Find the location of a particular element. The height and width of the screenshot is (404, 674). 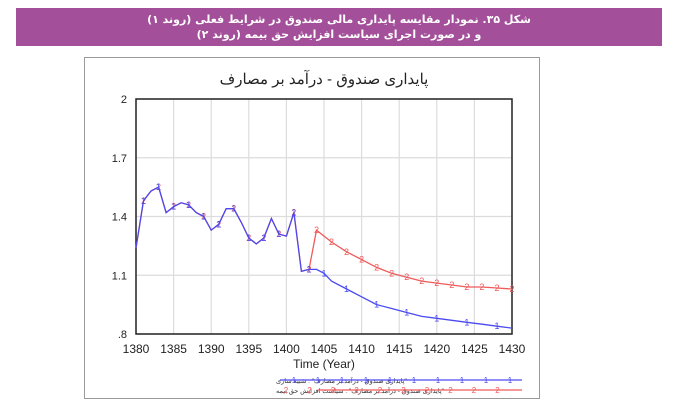

y-tick-label: 1.4 is located at coordinates (119, 218).